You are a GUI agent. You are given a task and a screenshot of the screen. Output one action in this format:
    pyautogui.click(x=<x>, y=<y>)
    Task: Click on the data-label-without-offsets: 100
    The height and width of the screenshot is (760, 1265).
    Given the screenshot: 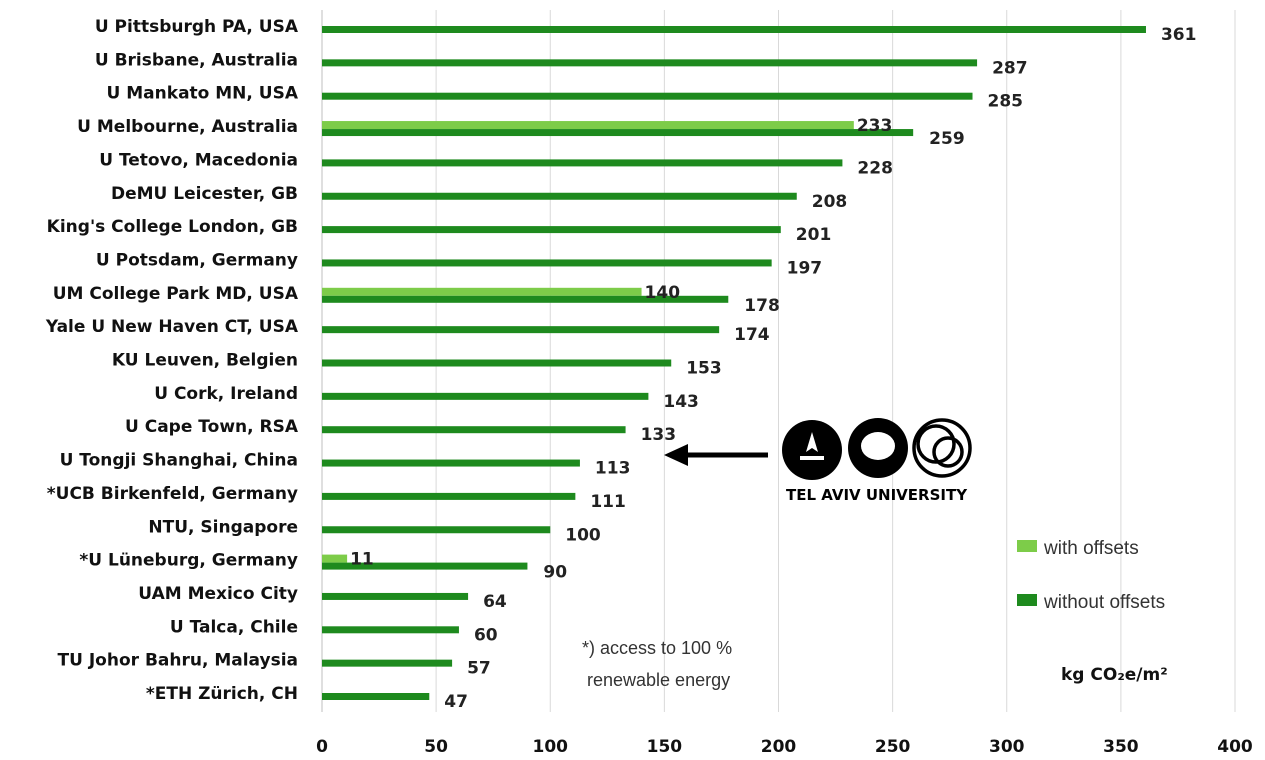 What is the action you would take?
    pyautogui.click(x=583, y=535)
    